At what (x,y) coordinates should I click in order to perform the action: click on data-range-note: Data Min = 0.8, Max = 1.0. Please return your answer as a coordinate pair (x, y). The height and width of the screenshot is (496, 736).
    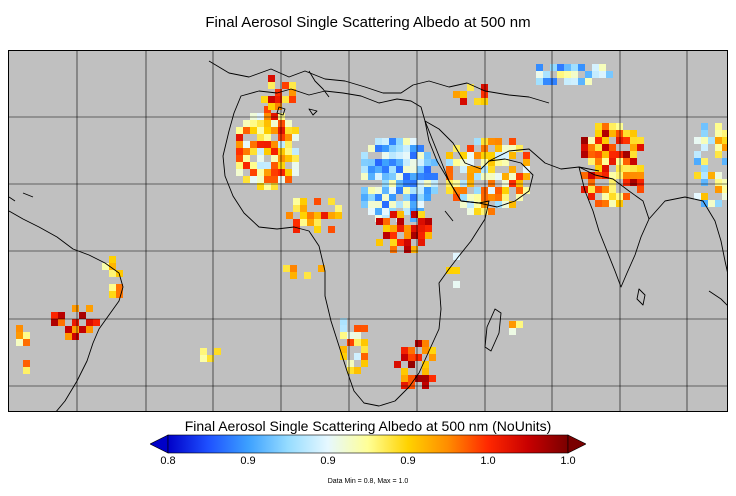
    Looking at the image, I should click on (368, 481).